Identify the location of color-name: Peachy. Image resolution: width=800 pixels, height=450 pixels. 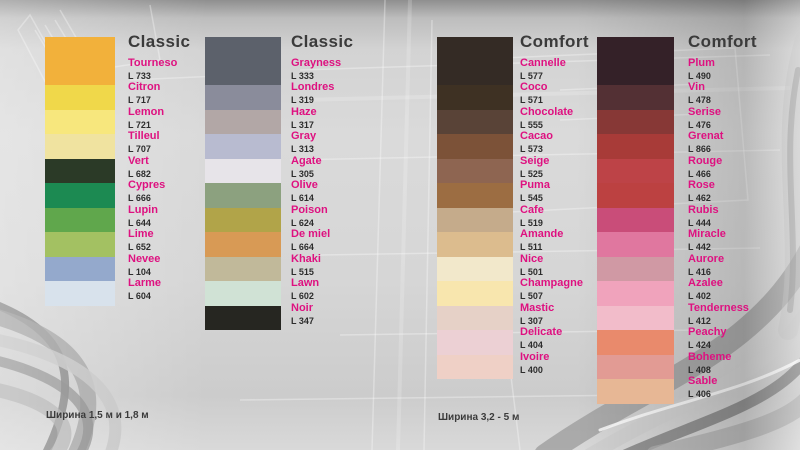
(707, 332).